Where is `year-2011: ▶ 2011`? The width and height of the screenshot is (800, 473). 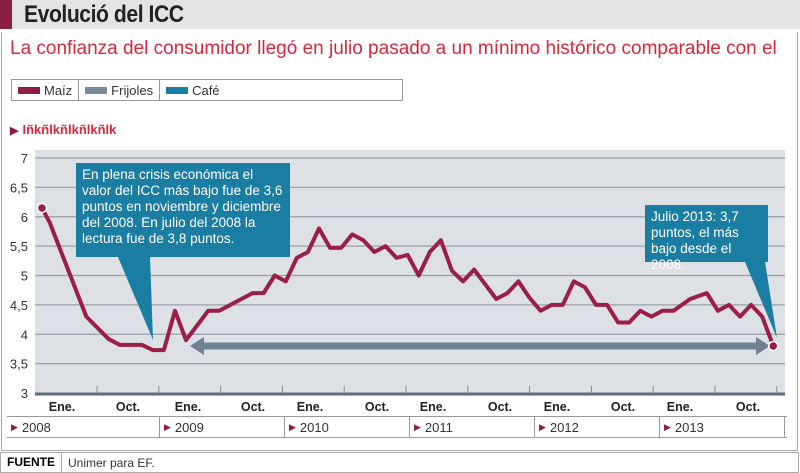 year-2011: ▶ 2011 is located at coordinates (472, 427).